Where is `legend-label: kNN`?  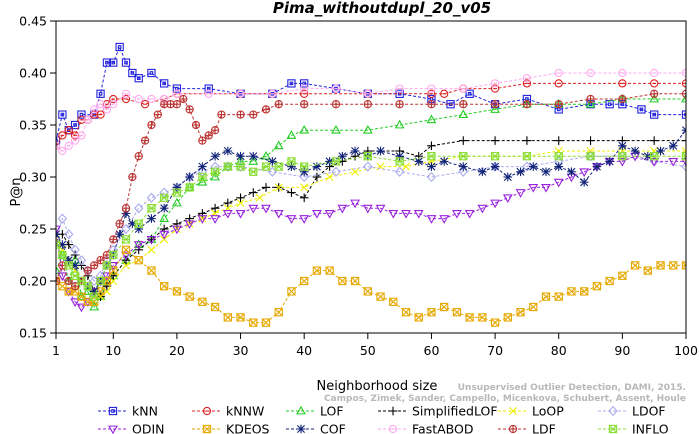 legend-label: kNN is located at coordinates (145, 411).